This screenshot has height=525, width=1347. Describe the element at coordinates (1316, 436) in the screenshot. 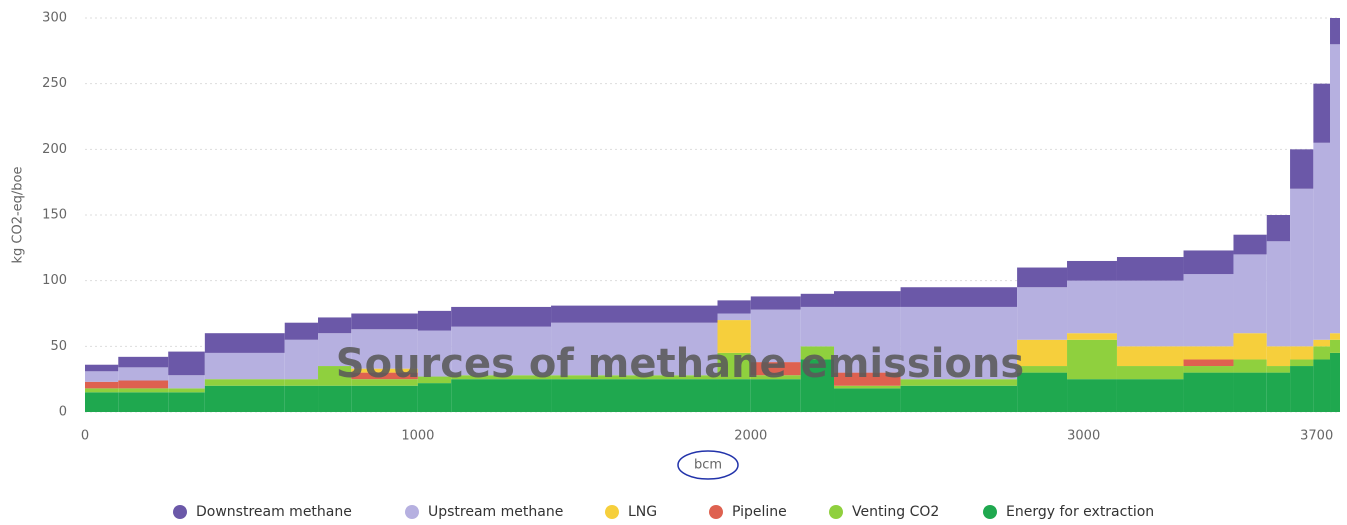

I see `x-tick-label: 3700` at that location.